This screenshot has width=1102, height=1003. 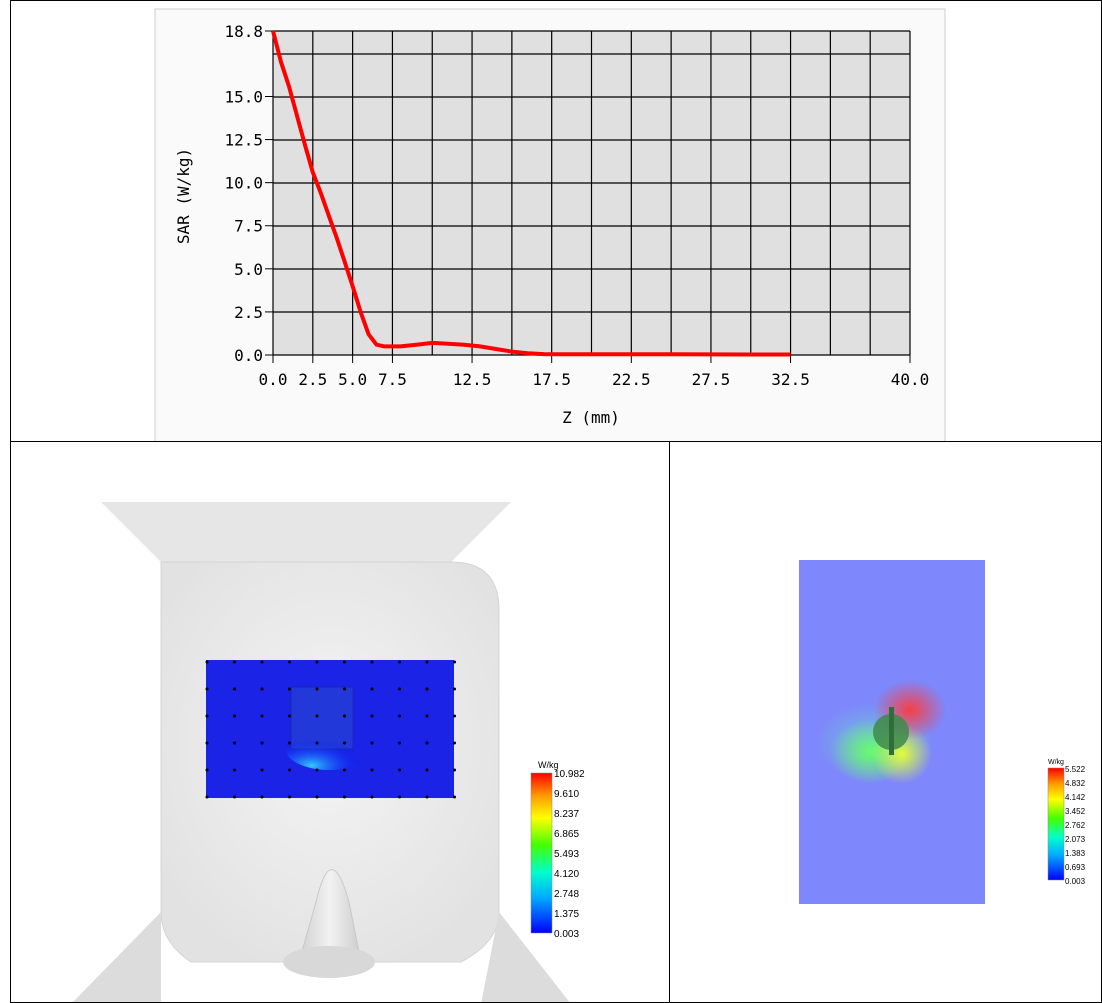 I want to click on colorbar-1-label: 9.610, so click(x=566, y=794).